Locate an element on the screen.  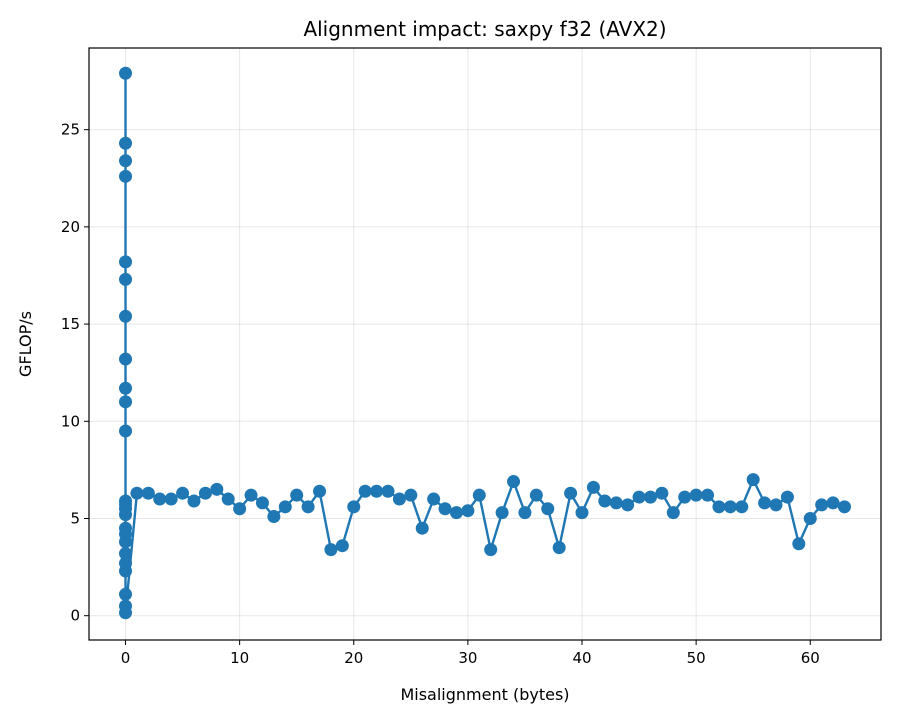
y-tick-label: 5 is located at coordinates (75, 518).